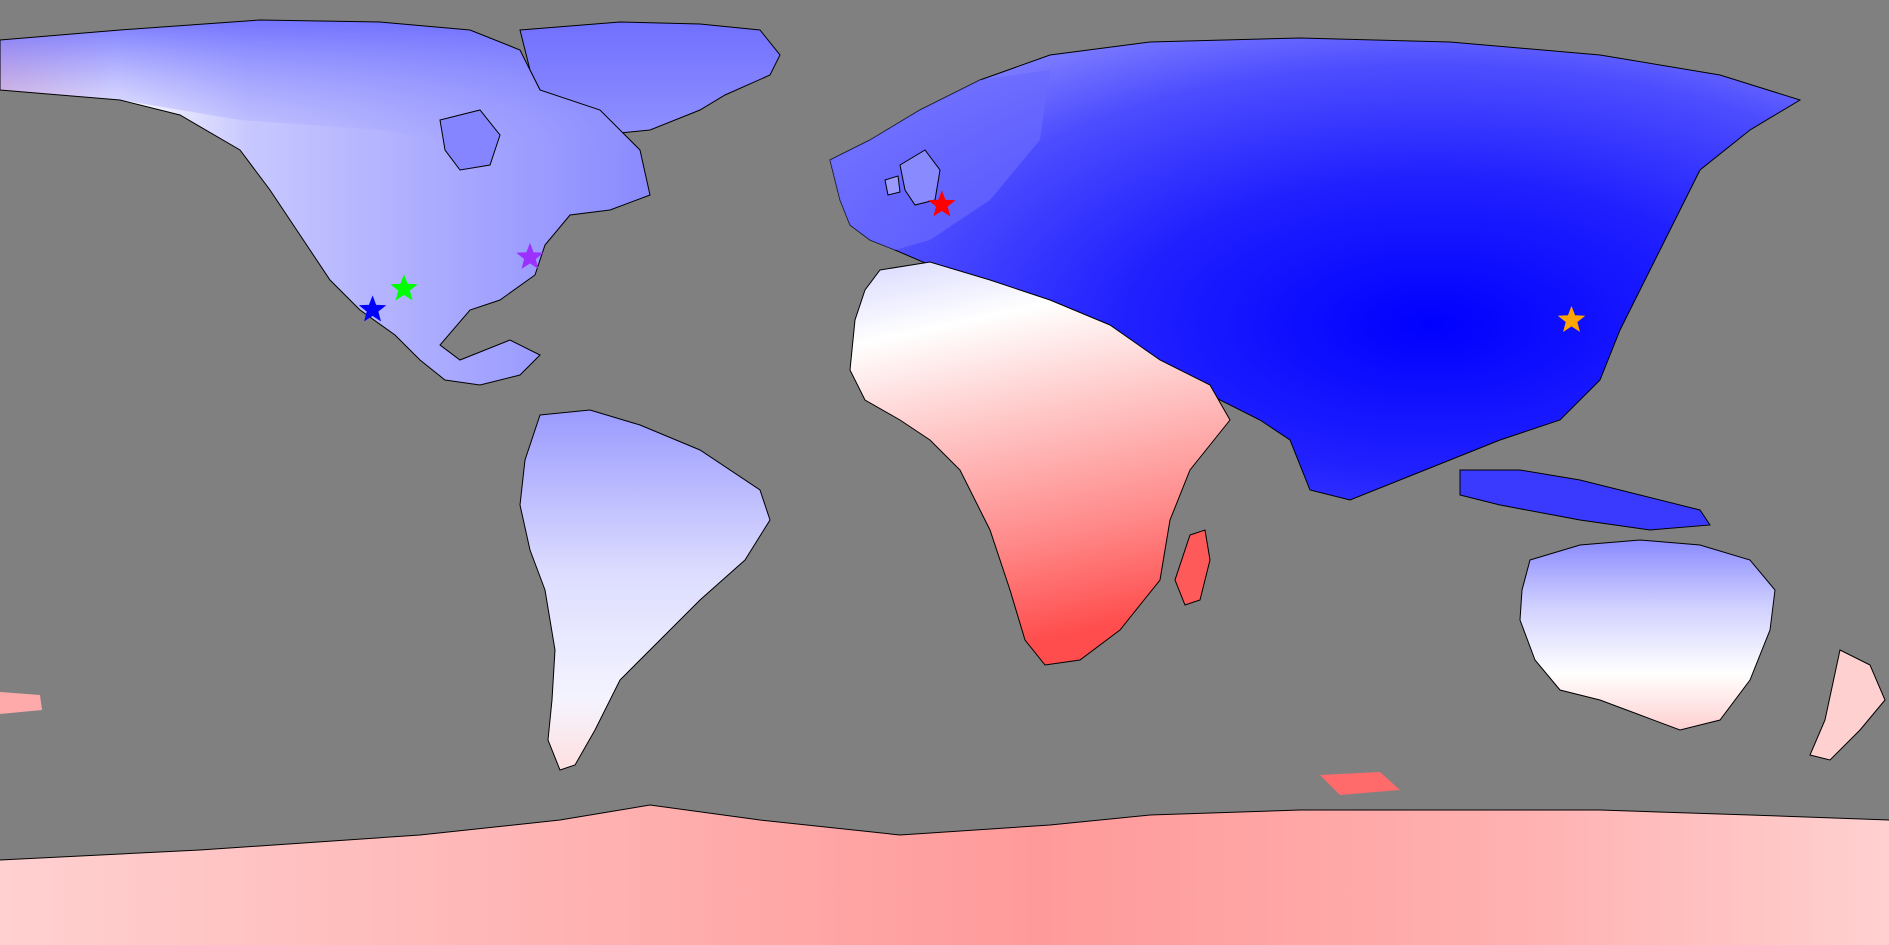 The width and height of the screenshot is (1889, 945). Describe the element at coordinates (372, 308) in the screenshot. I see `marker-star-blue` at that location.